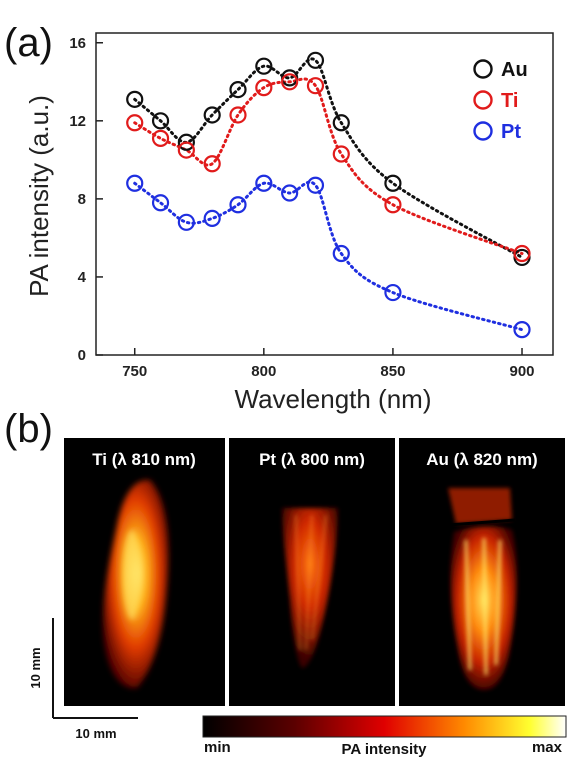  Describe the element at coordinates (514, 70) in the screenshot. I see `legend-label-au: Au` at that location.